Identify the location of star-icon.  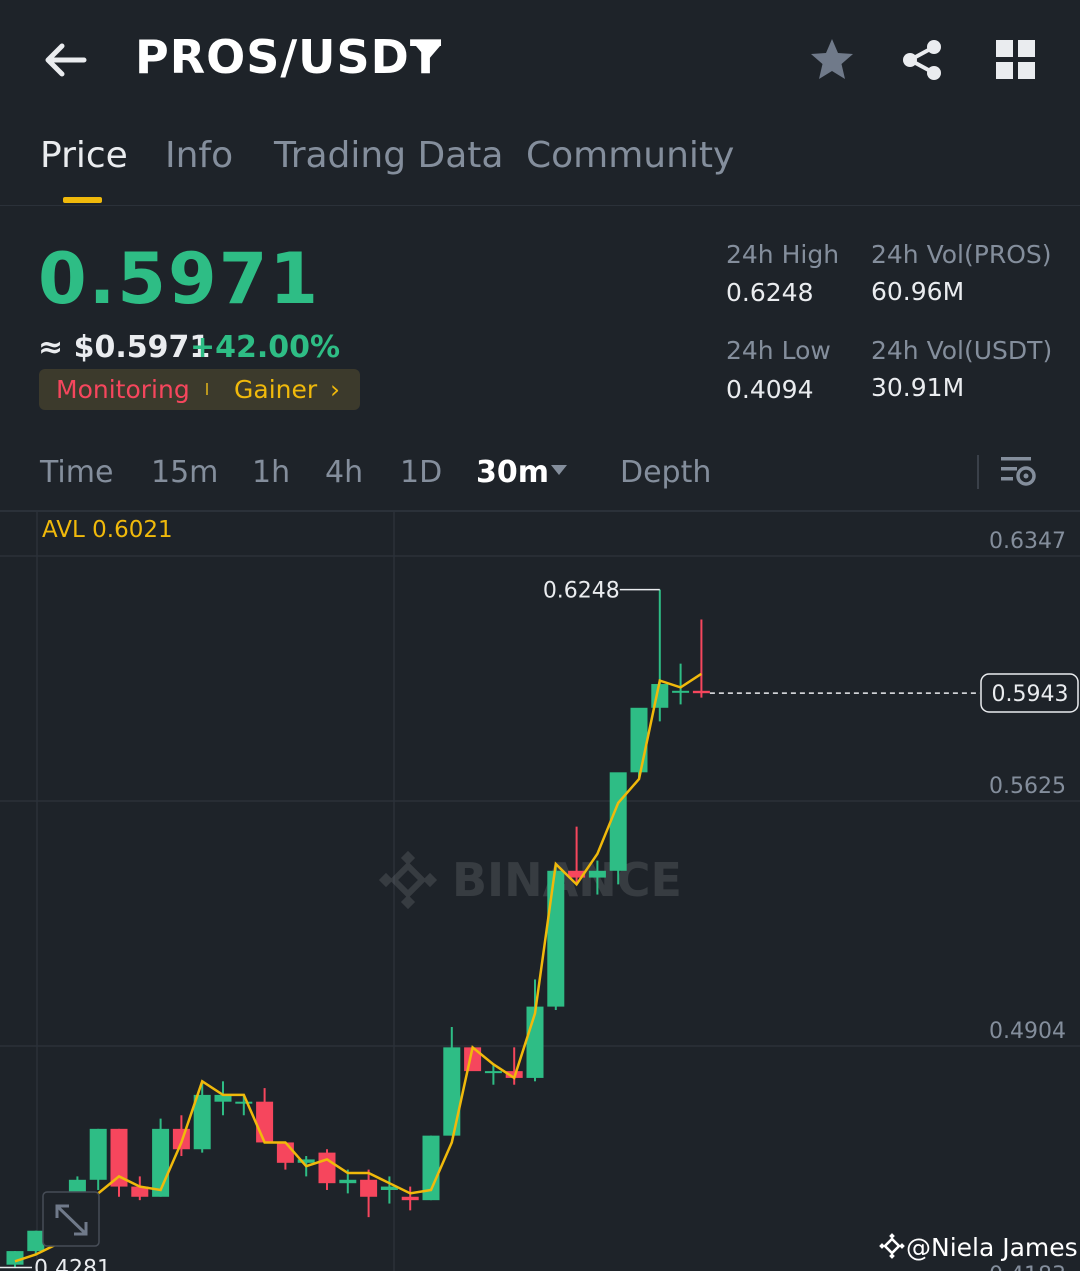
(832, 60).